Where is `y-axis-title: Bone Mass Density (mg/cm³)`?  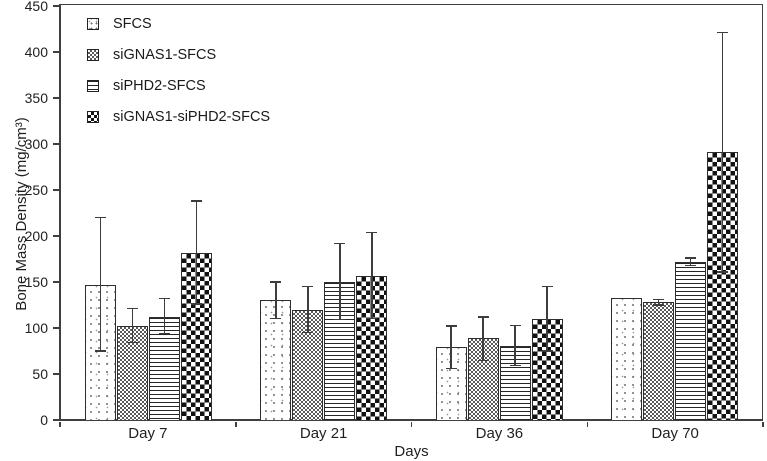
y-axis-title: Bone Mass Density (mg/cm³) is located at coordinates (21, 214).